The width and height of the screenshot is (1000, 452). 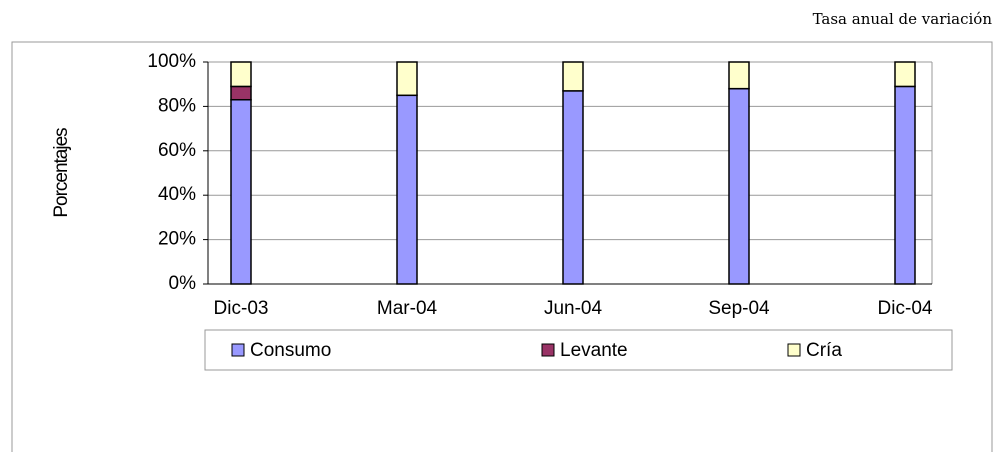 What do you see at coordinates (824, 350) in the screenshot?
I see `legend-label: Cría` at bounding box center [824, 350].